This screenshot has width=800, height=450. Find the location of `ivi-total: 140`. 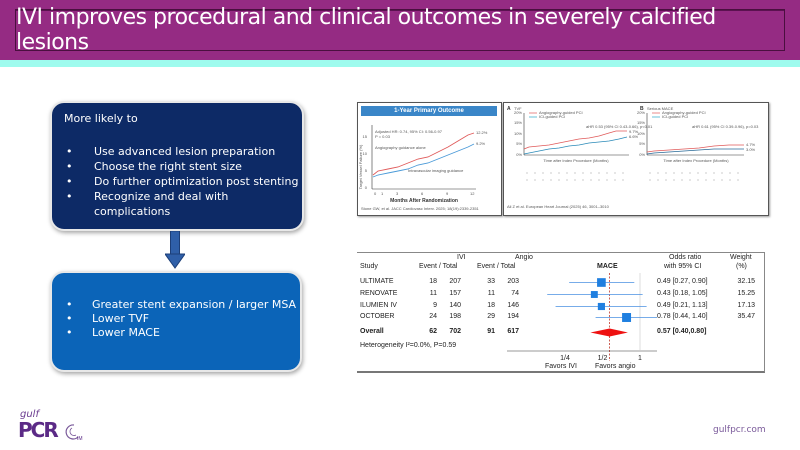

ivi-total: 140 is located at coordinates (455, 305).